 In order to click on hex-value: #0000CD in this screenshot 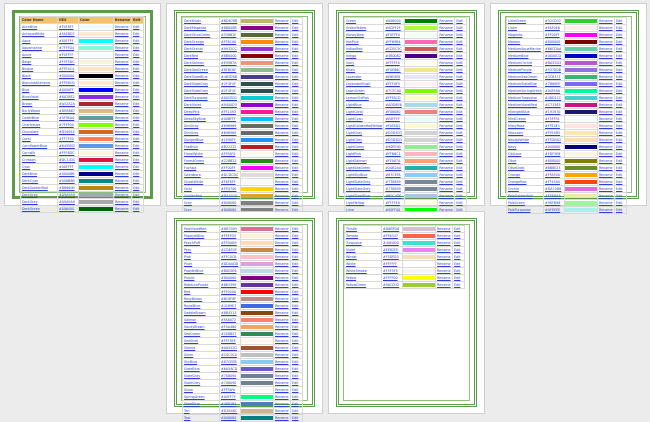, I will do `click(554, 56)`.